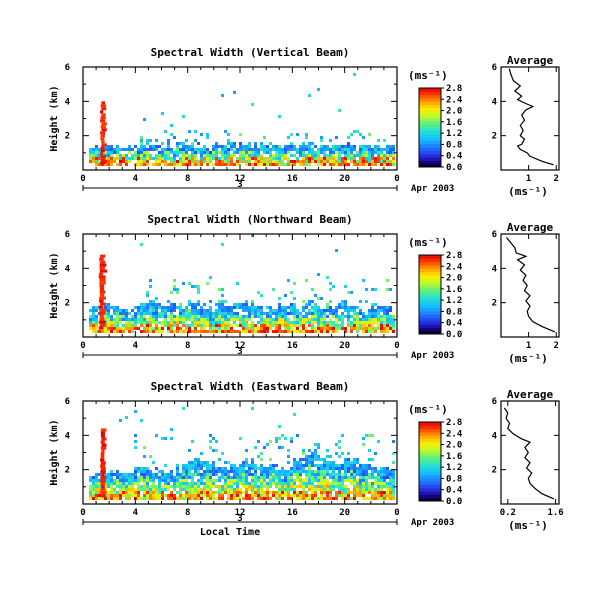 This screenshot has height=598, width=616. What do you see at coordinates (454, 89) in the screenshot?
I see `colorbar-tick-label: 2.8` at bounding box center [454, 89].